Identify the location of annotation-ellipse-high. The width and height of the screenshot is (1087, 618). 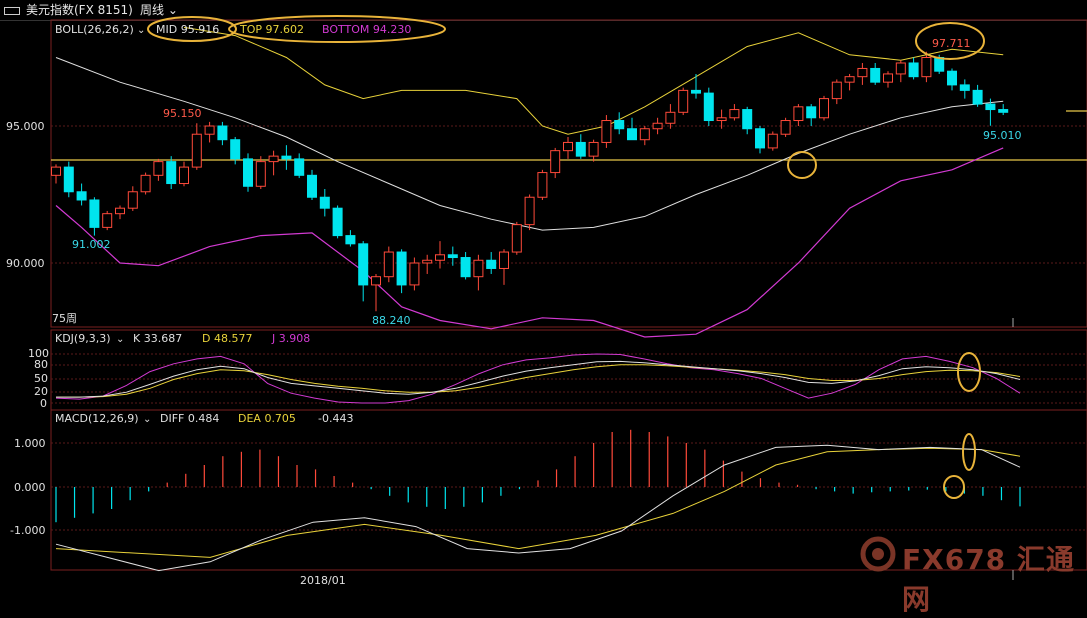
(950, 41).